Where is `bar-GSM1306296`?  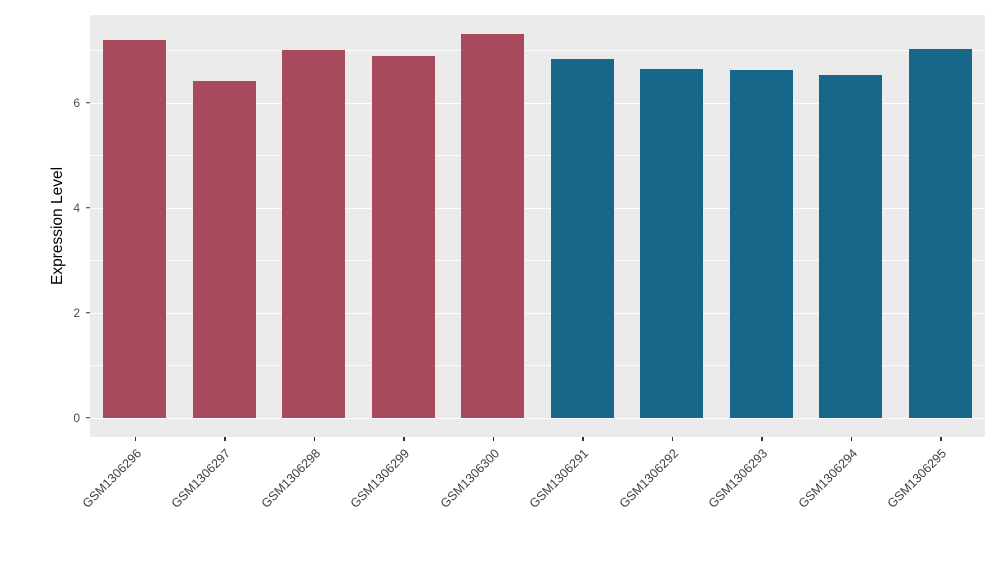
bar-GSM1306296 is located at coordinates (135, 228).